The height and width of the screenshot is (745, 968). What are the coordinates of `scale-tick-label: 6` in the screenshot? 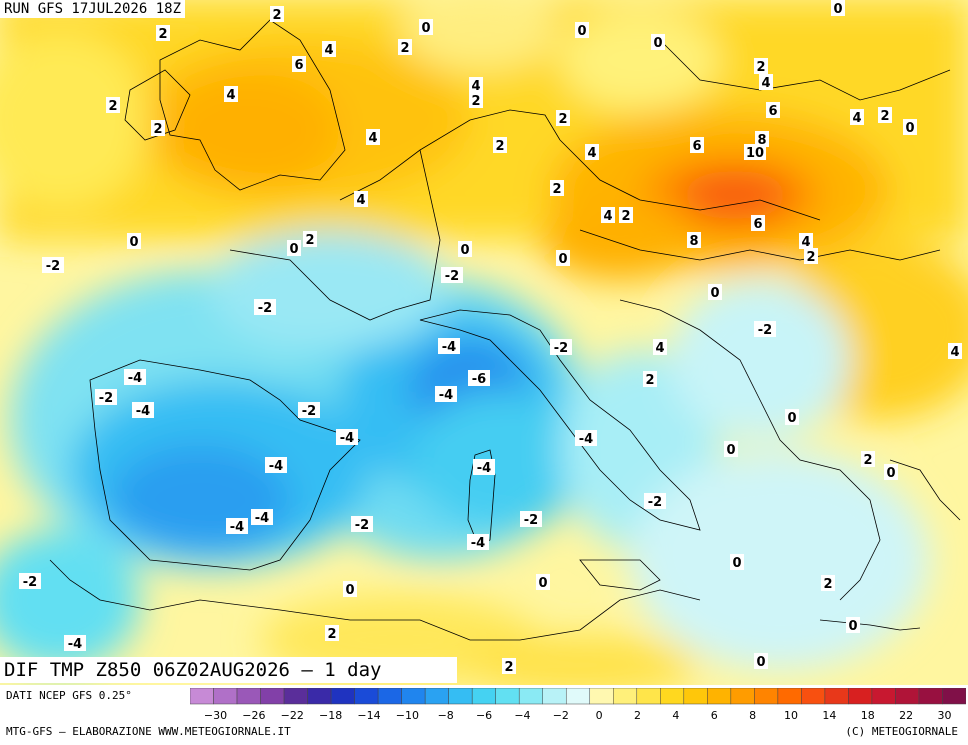 It's located at (714, 715).